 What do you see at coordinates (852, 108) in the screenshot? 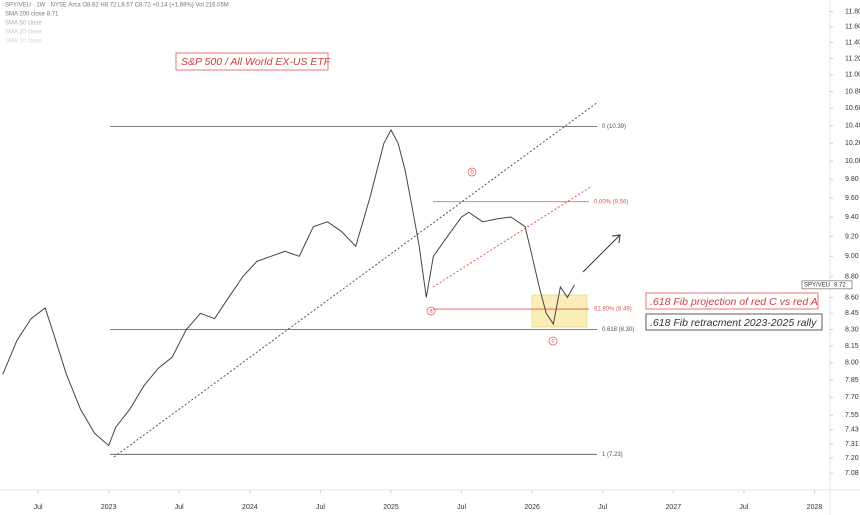
I see `y-tick-label: 10.60` at bounding box center [852, 108].